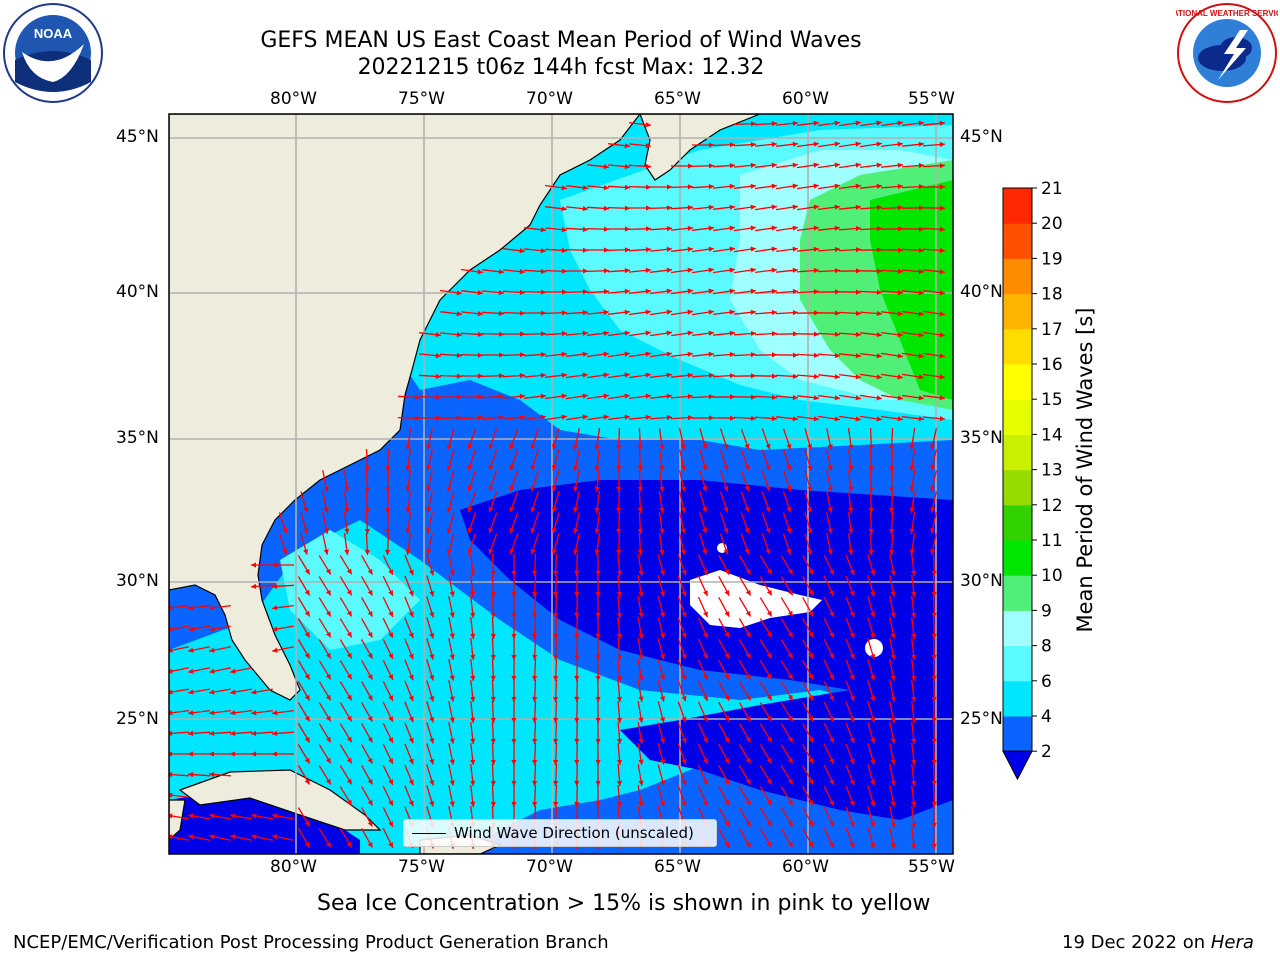  What do you see at coordinates (1046, 717) in the screenshot?
I see `colorbar-tick-label: 4` at bounding box center [1046, 717].